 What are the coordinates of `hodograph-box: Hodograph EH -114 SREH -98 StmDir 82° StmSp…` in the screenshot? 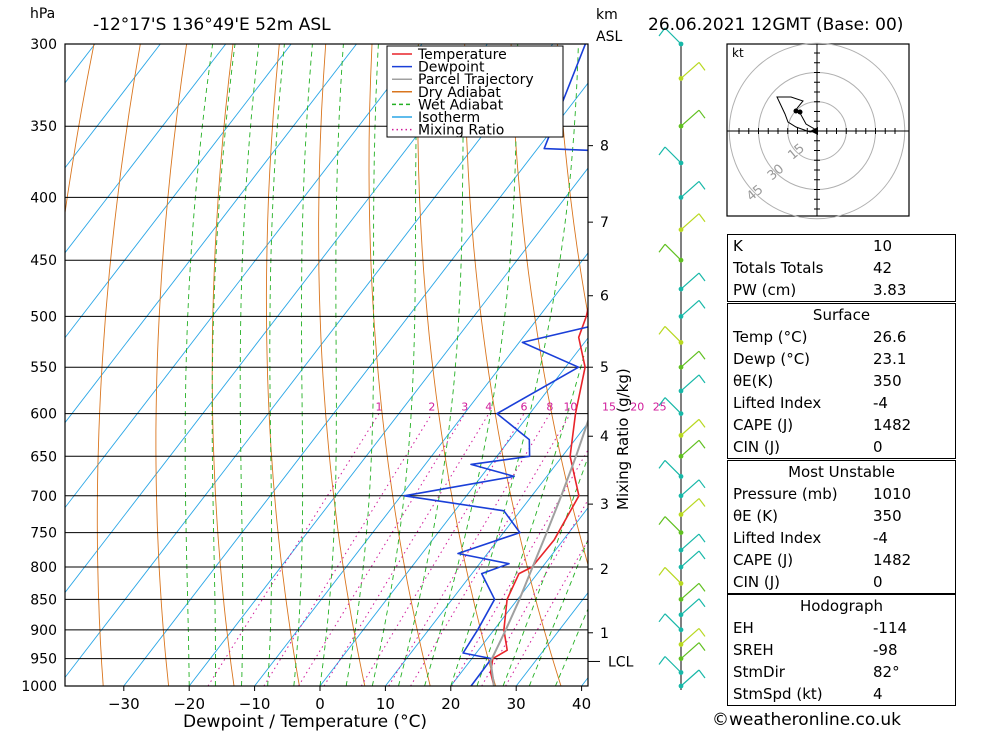 It's located at (841, 650).